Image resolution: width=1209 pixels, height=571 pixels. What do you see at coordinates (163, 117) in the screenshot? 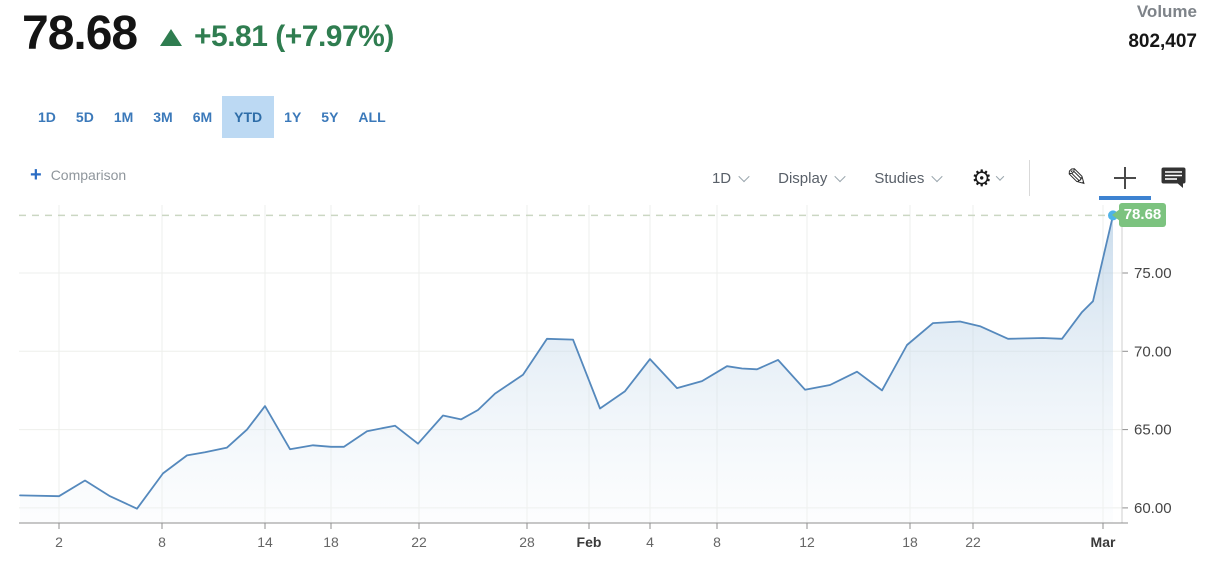
I see `tab-3m: 3M` at bounding box center [163, 117].